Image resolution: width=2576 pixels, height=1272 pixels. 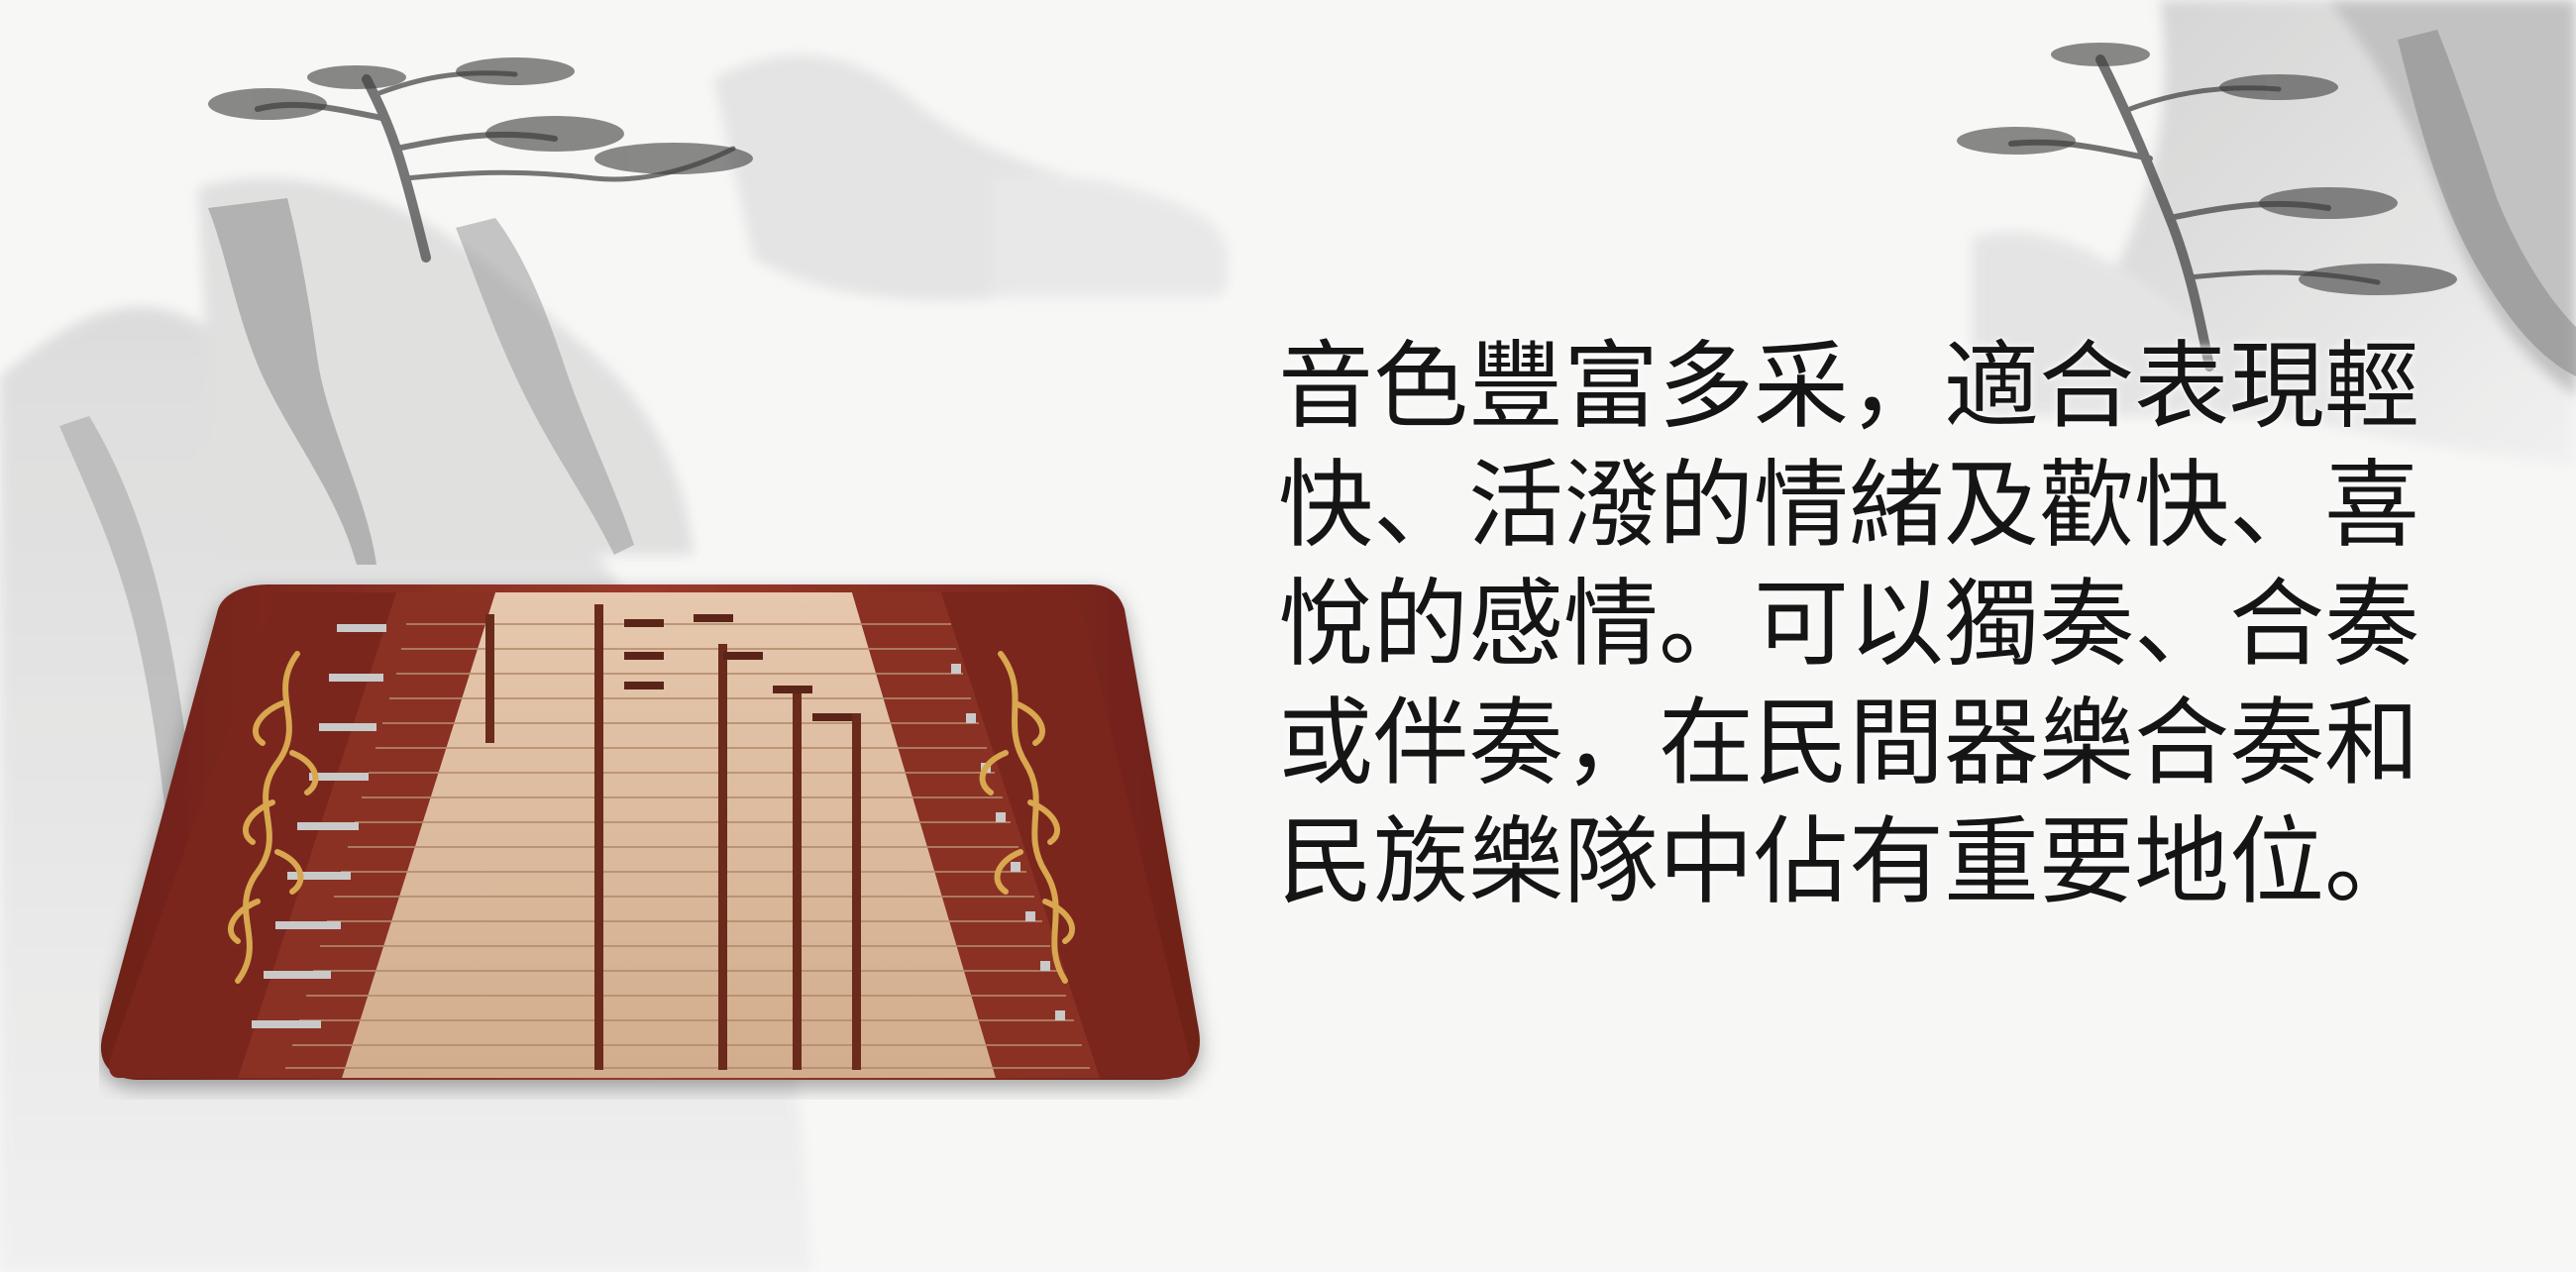 I want to click on gold-ornament-left, so click(x=273, y=818).